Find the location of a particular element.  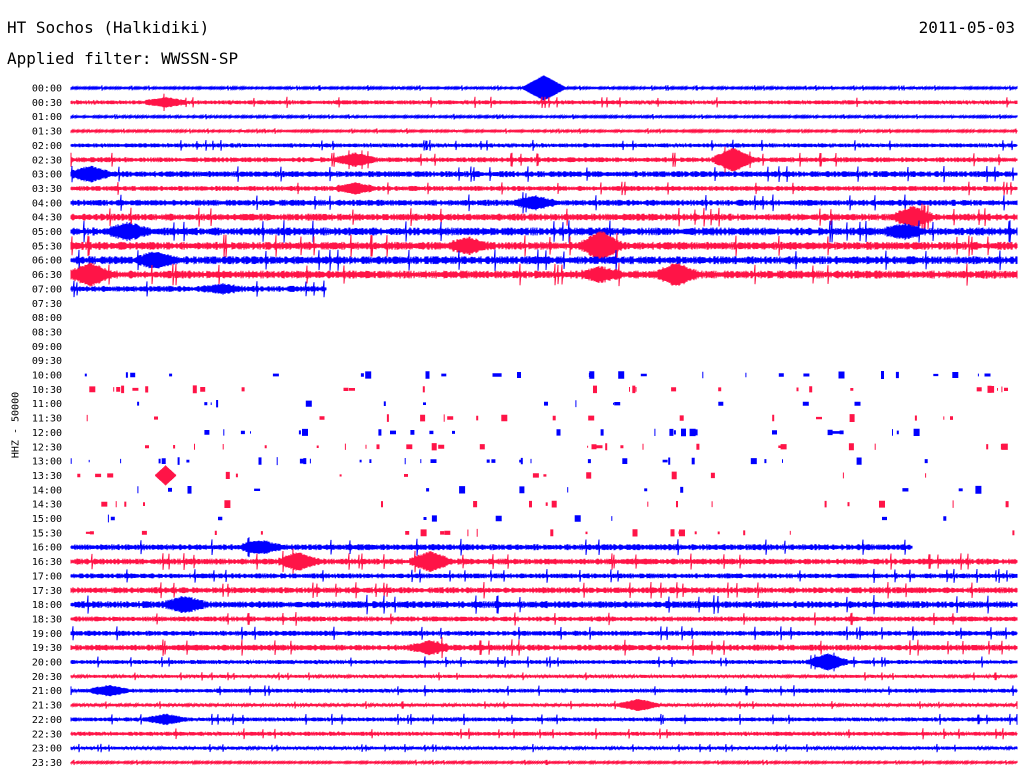

time-label-2200: 22:00 is located at coordinates (47, 720).